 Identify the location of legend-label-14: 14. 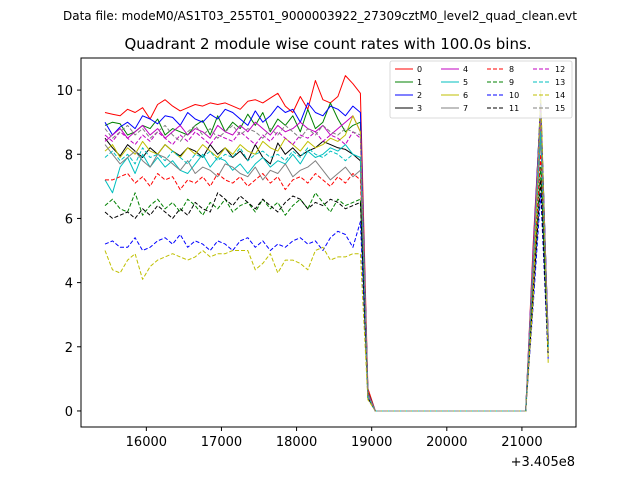
(560, 95).